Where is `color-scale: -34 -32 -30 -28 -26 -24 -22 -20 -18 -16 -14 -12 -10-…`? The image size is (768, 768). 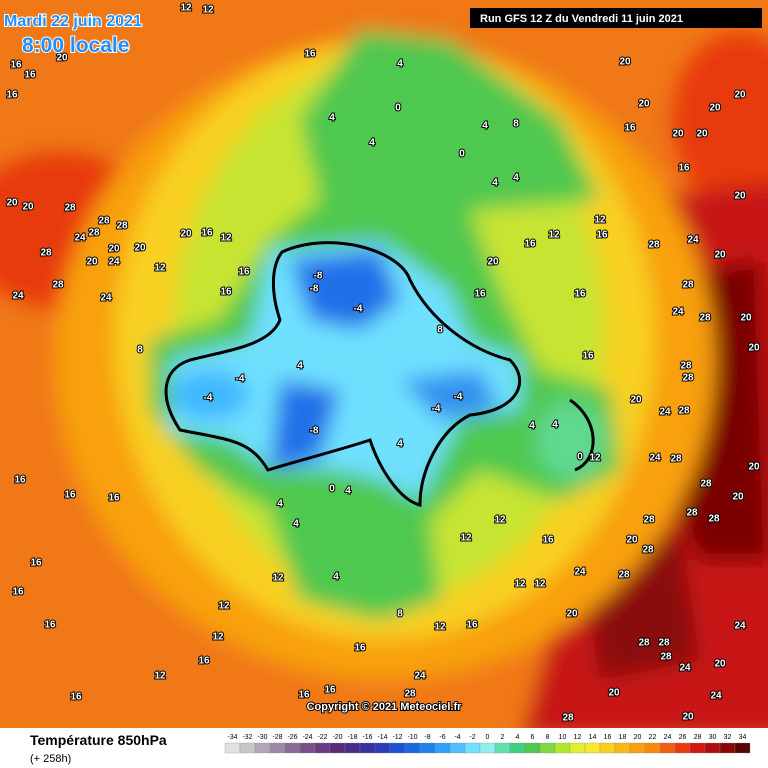 color-scale: -34 -32 -30 -28 -26 -24 -22 -20 -18 -16 -14 -12 -10-… is located at coordinates (487, 744).